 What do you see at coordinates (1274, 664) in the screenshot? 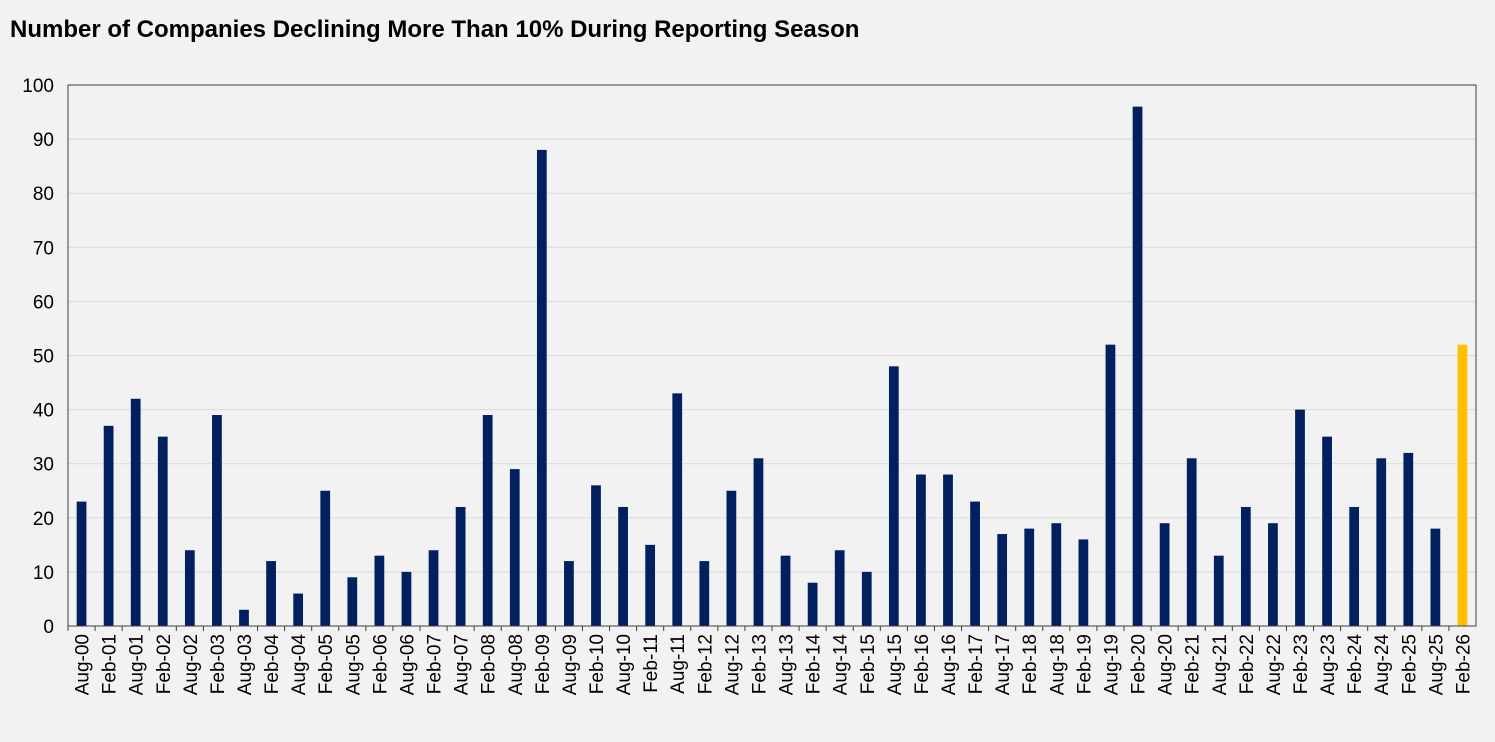
I see `x-tick-label: Aug-22` at bounding box center [1274, 664].